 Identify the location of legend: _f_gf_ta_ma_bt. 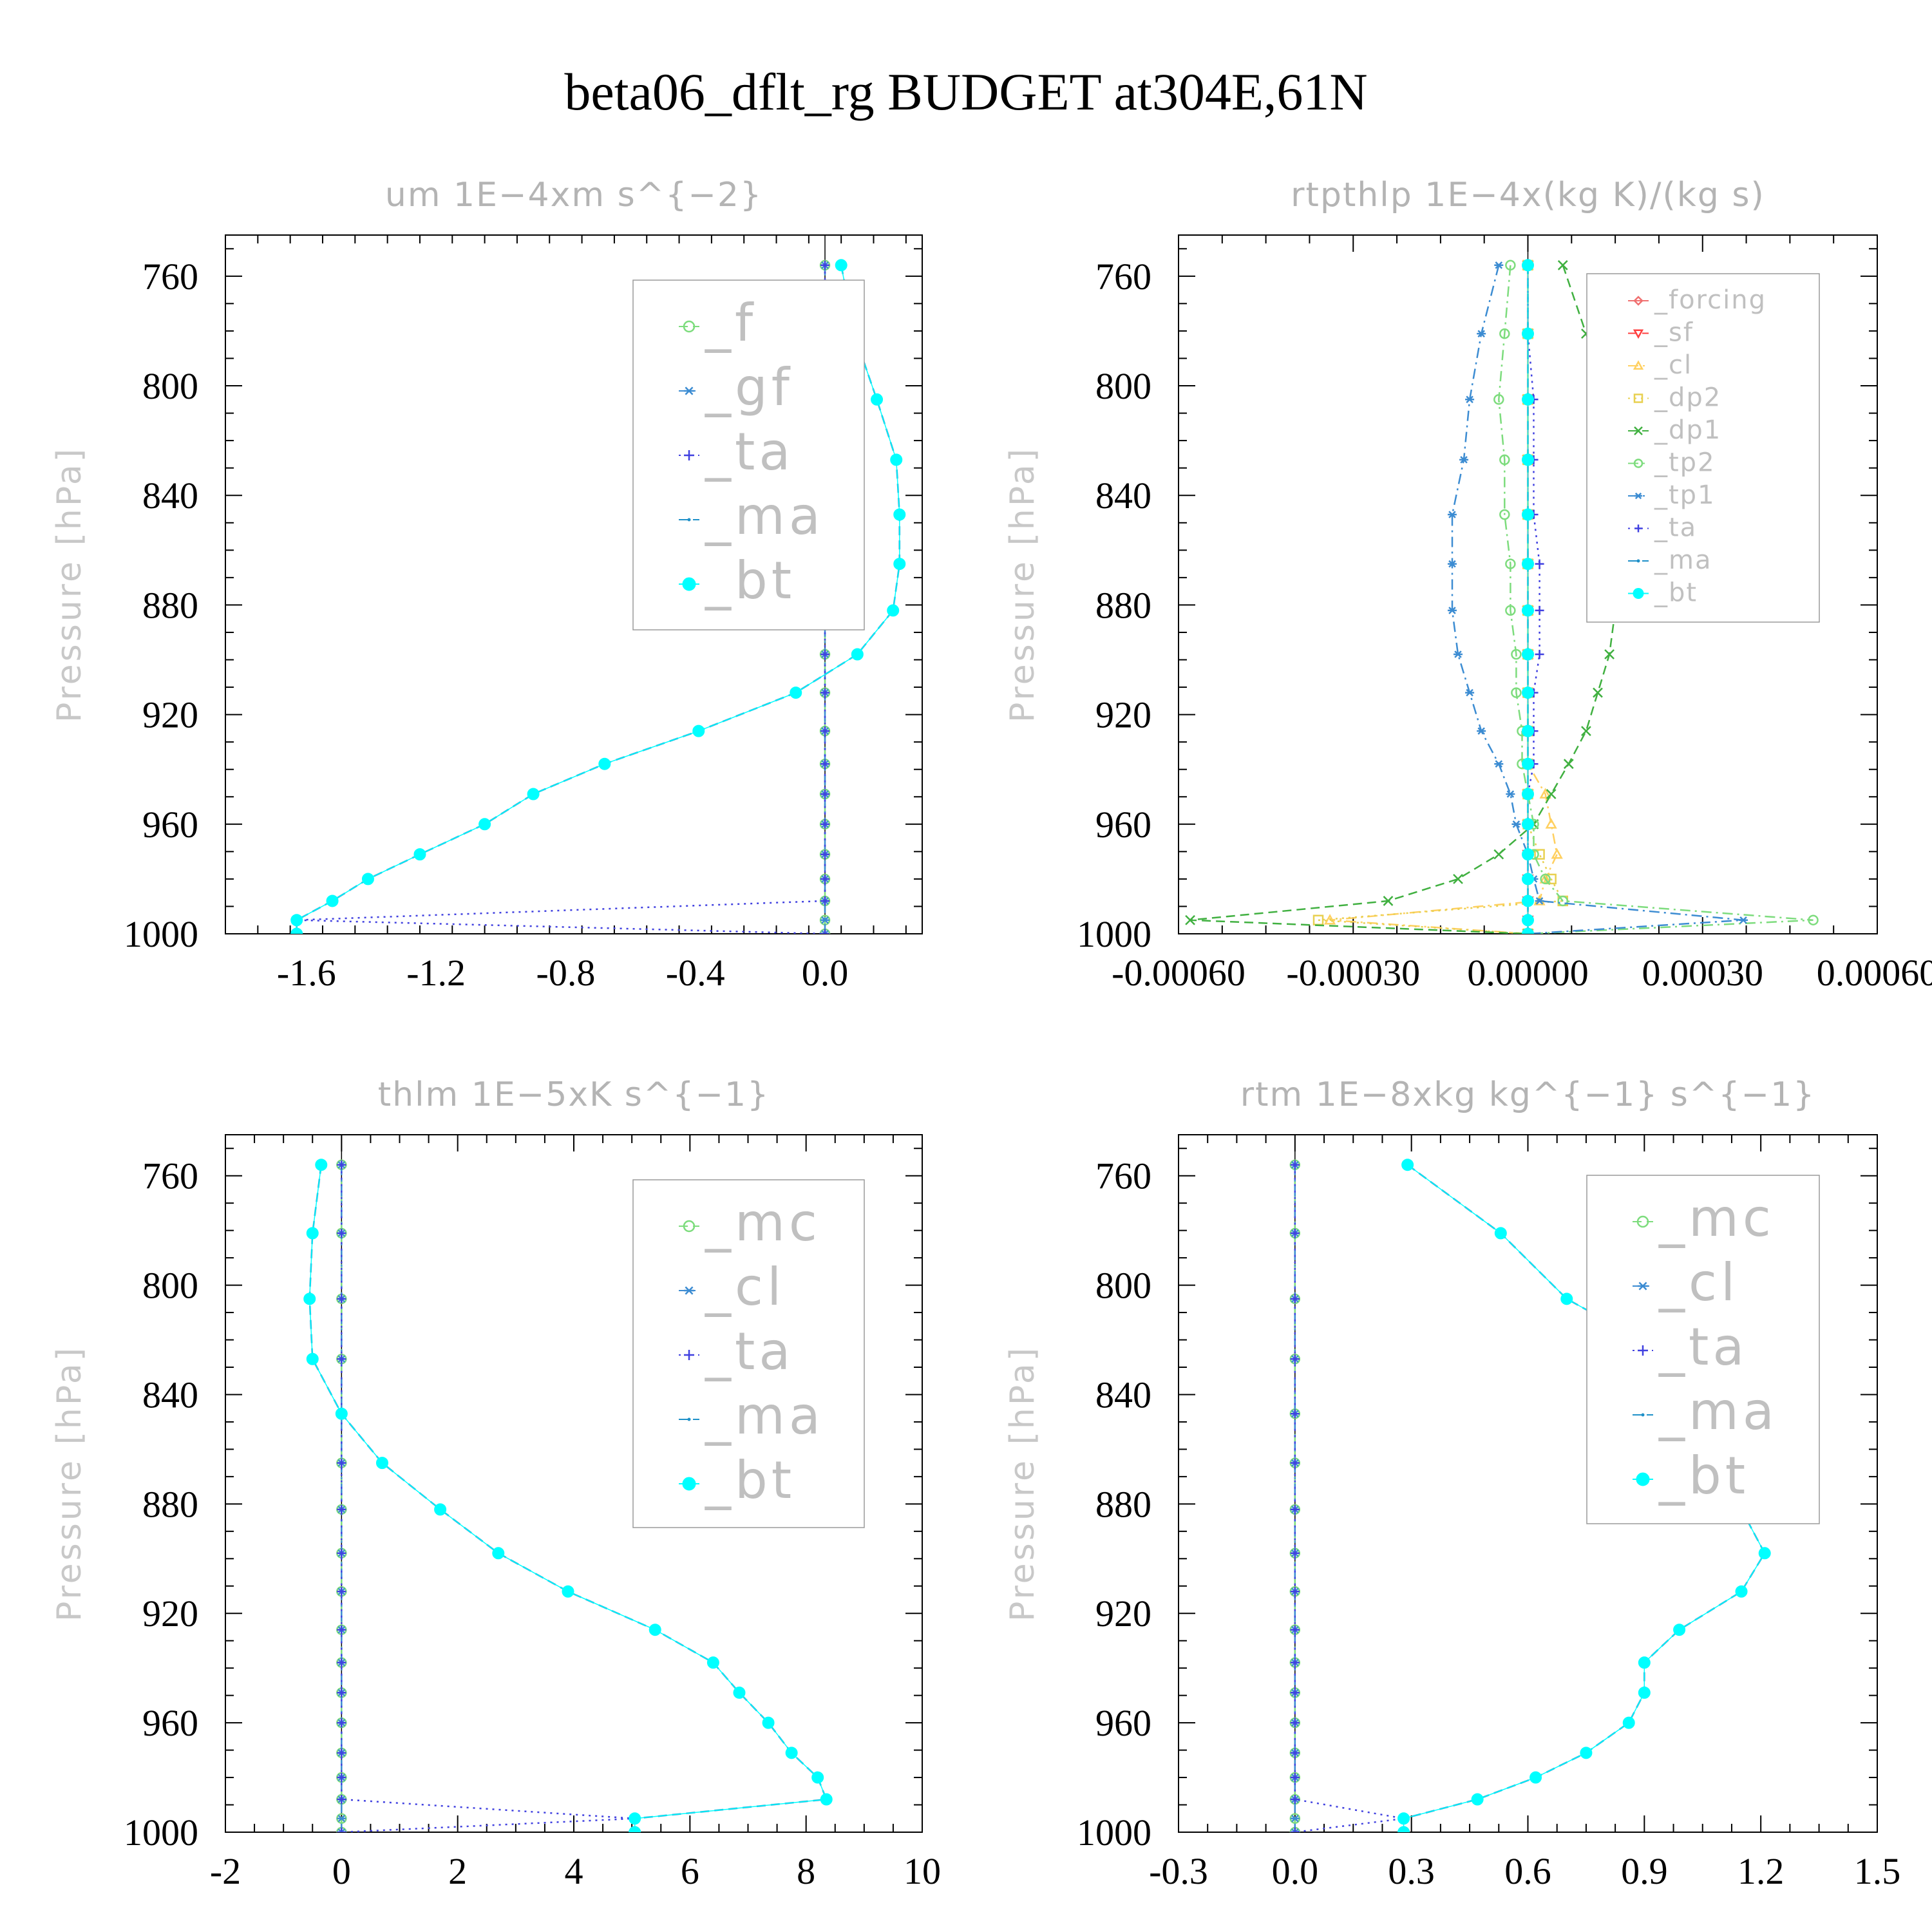
(749, 454).